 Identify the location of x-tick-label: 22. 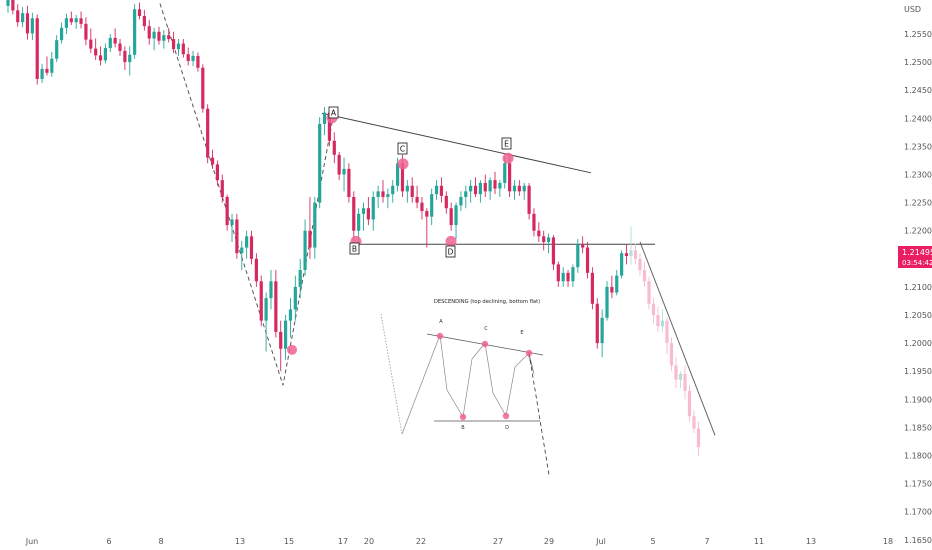
(421, 541).